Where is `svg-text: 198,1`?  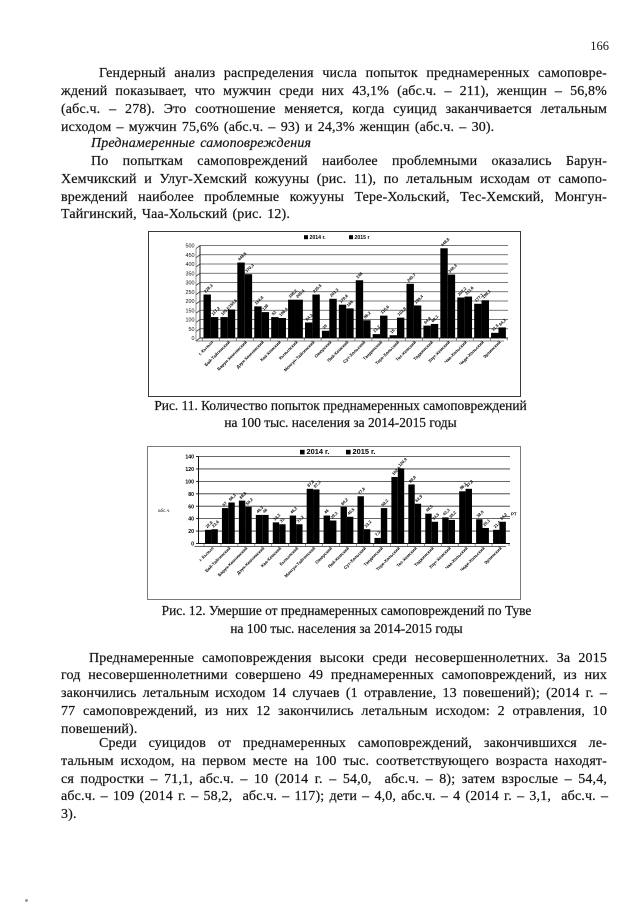
svg-text: 198,1 is located at coordinates (486, 293).